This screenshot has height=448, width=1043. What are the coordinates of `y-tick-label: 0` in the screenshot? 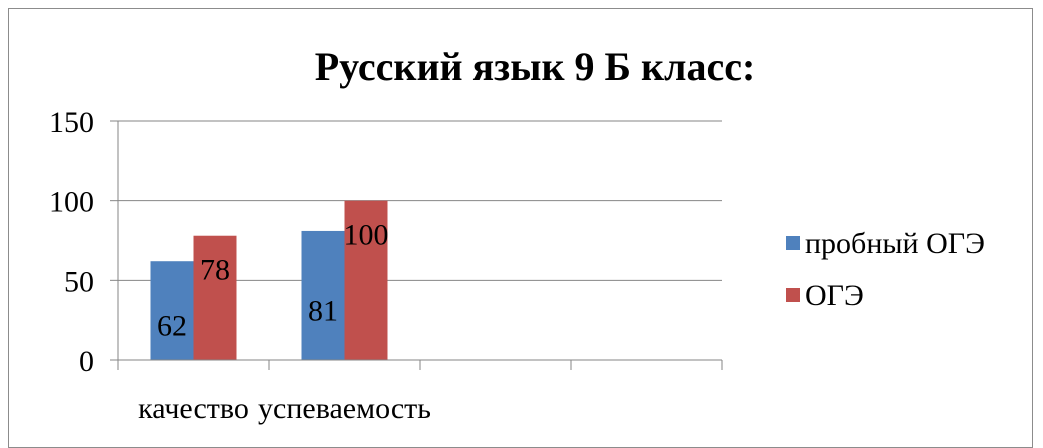 It's located at (86, 361).